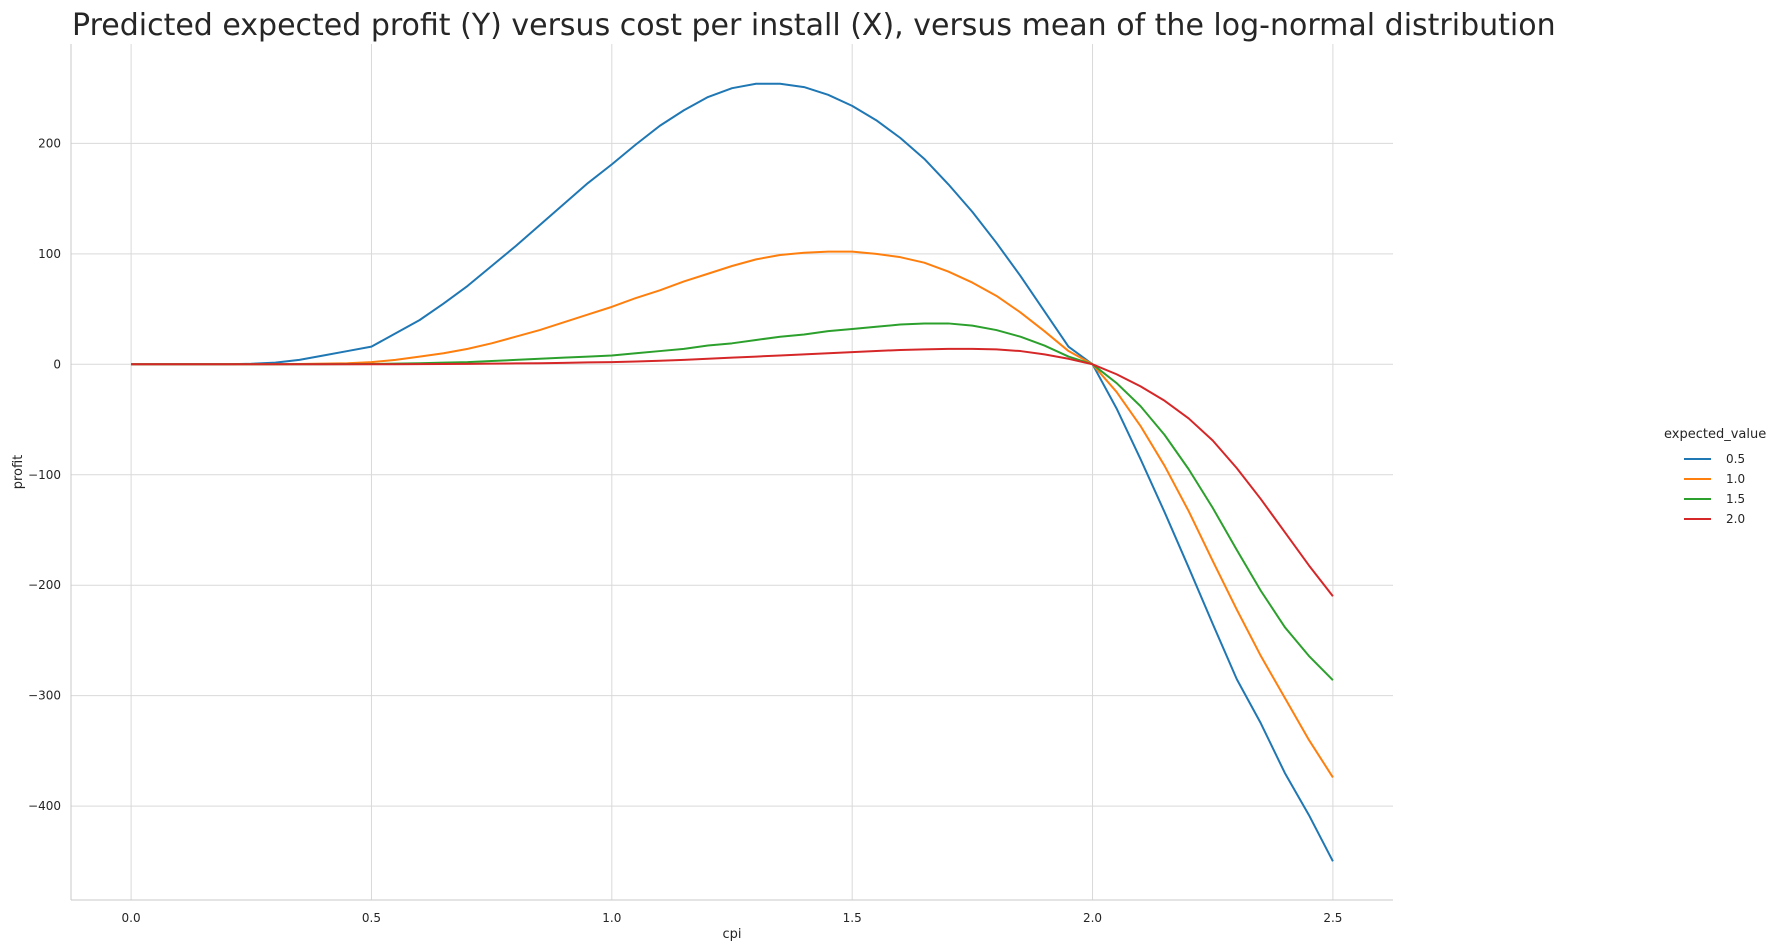  I want to click on y-tick-label: 100, so click(49, 254).